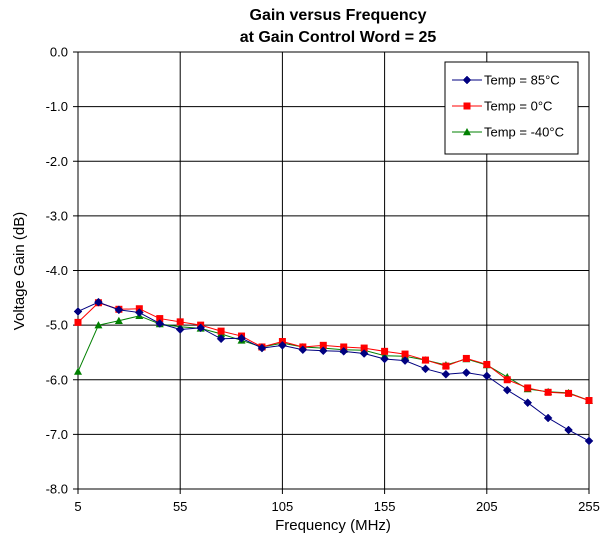 The height and width of the screenshot is (544, 613). I want to click on legend-marker-diamond, so click(467, 80).